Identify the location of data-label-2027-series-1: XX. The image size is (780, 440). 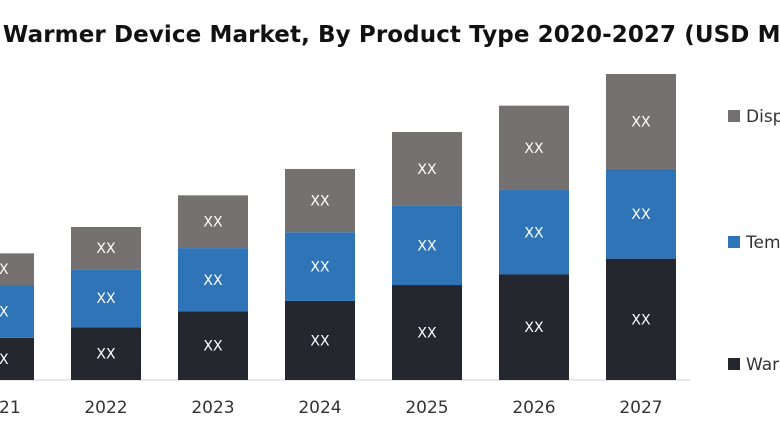
(641, 215).